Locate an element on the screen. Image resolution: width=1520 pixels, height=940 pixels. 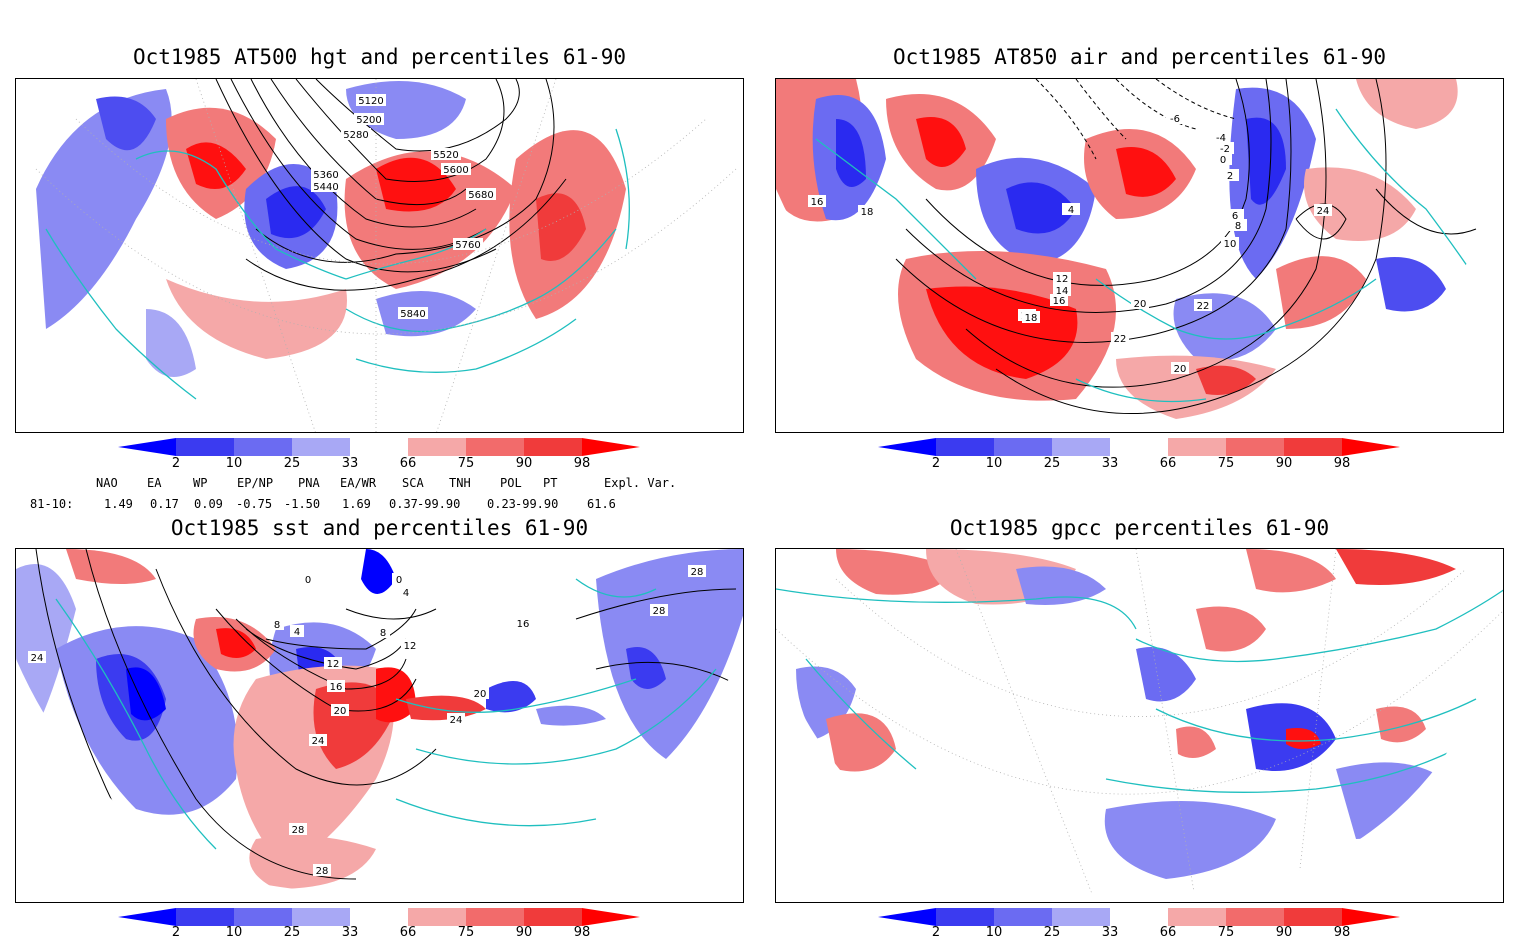
colorbar-gpcc-swatches is located at coordinates (1139, 917).